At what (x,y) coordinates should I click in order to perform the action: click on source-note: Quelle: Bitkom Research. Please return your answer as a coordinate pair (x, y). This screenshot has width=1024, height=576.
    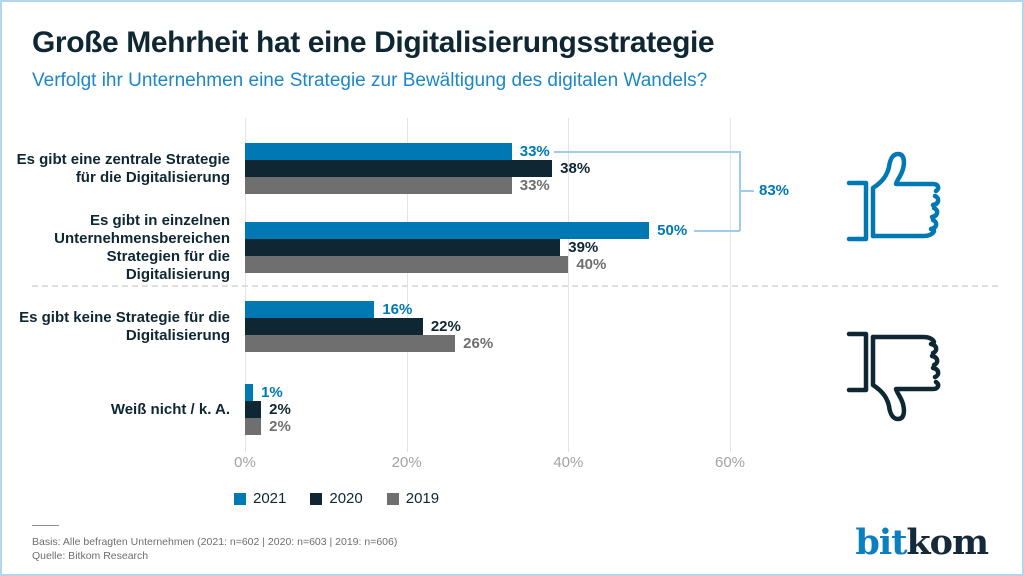
    Looking at the image, I should click on (90, 556).